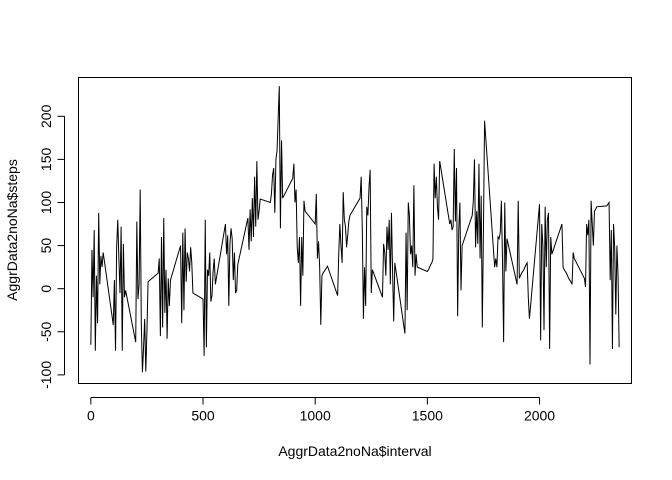  Describe the element at coordinates (46, 246) in the screenshot. I see `y-tick-label: 50` at that location.